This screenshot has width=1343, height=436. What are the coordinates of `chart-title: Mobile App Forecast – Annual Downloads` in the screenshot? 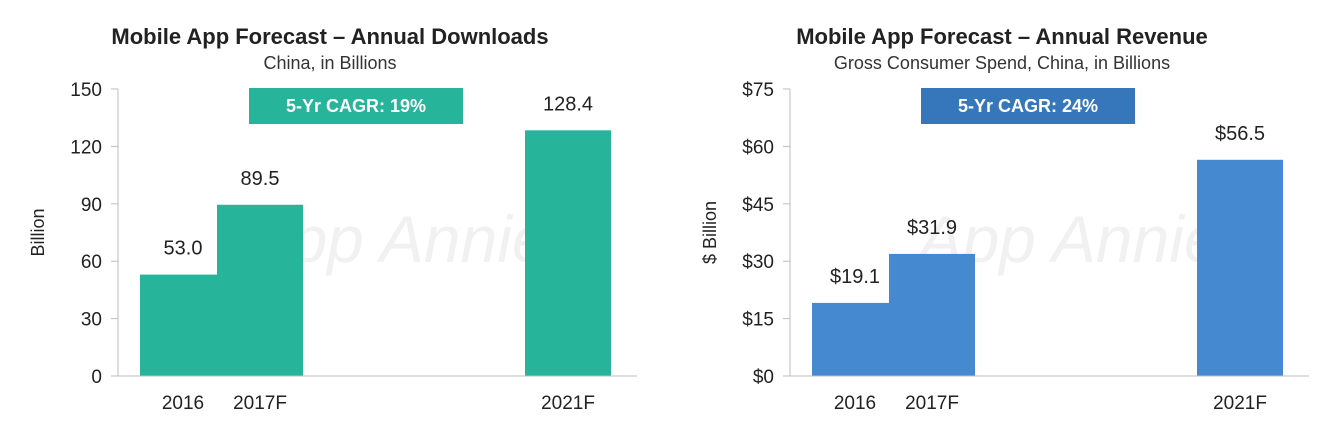 It's located at (330, 36).